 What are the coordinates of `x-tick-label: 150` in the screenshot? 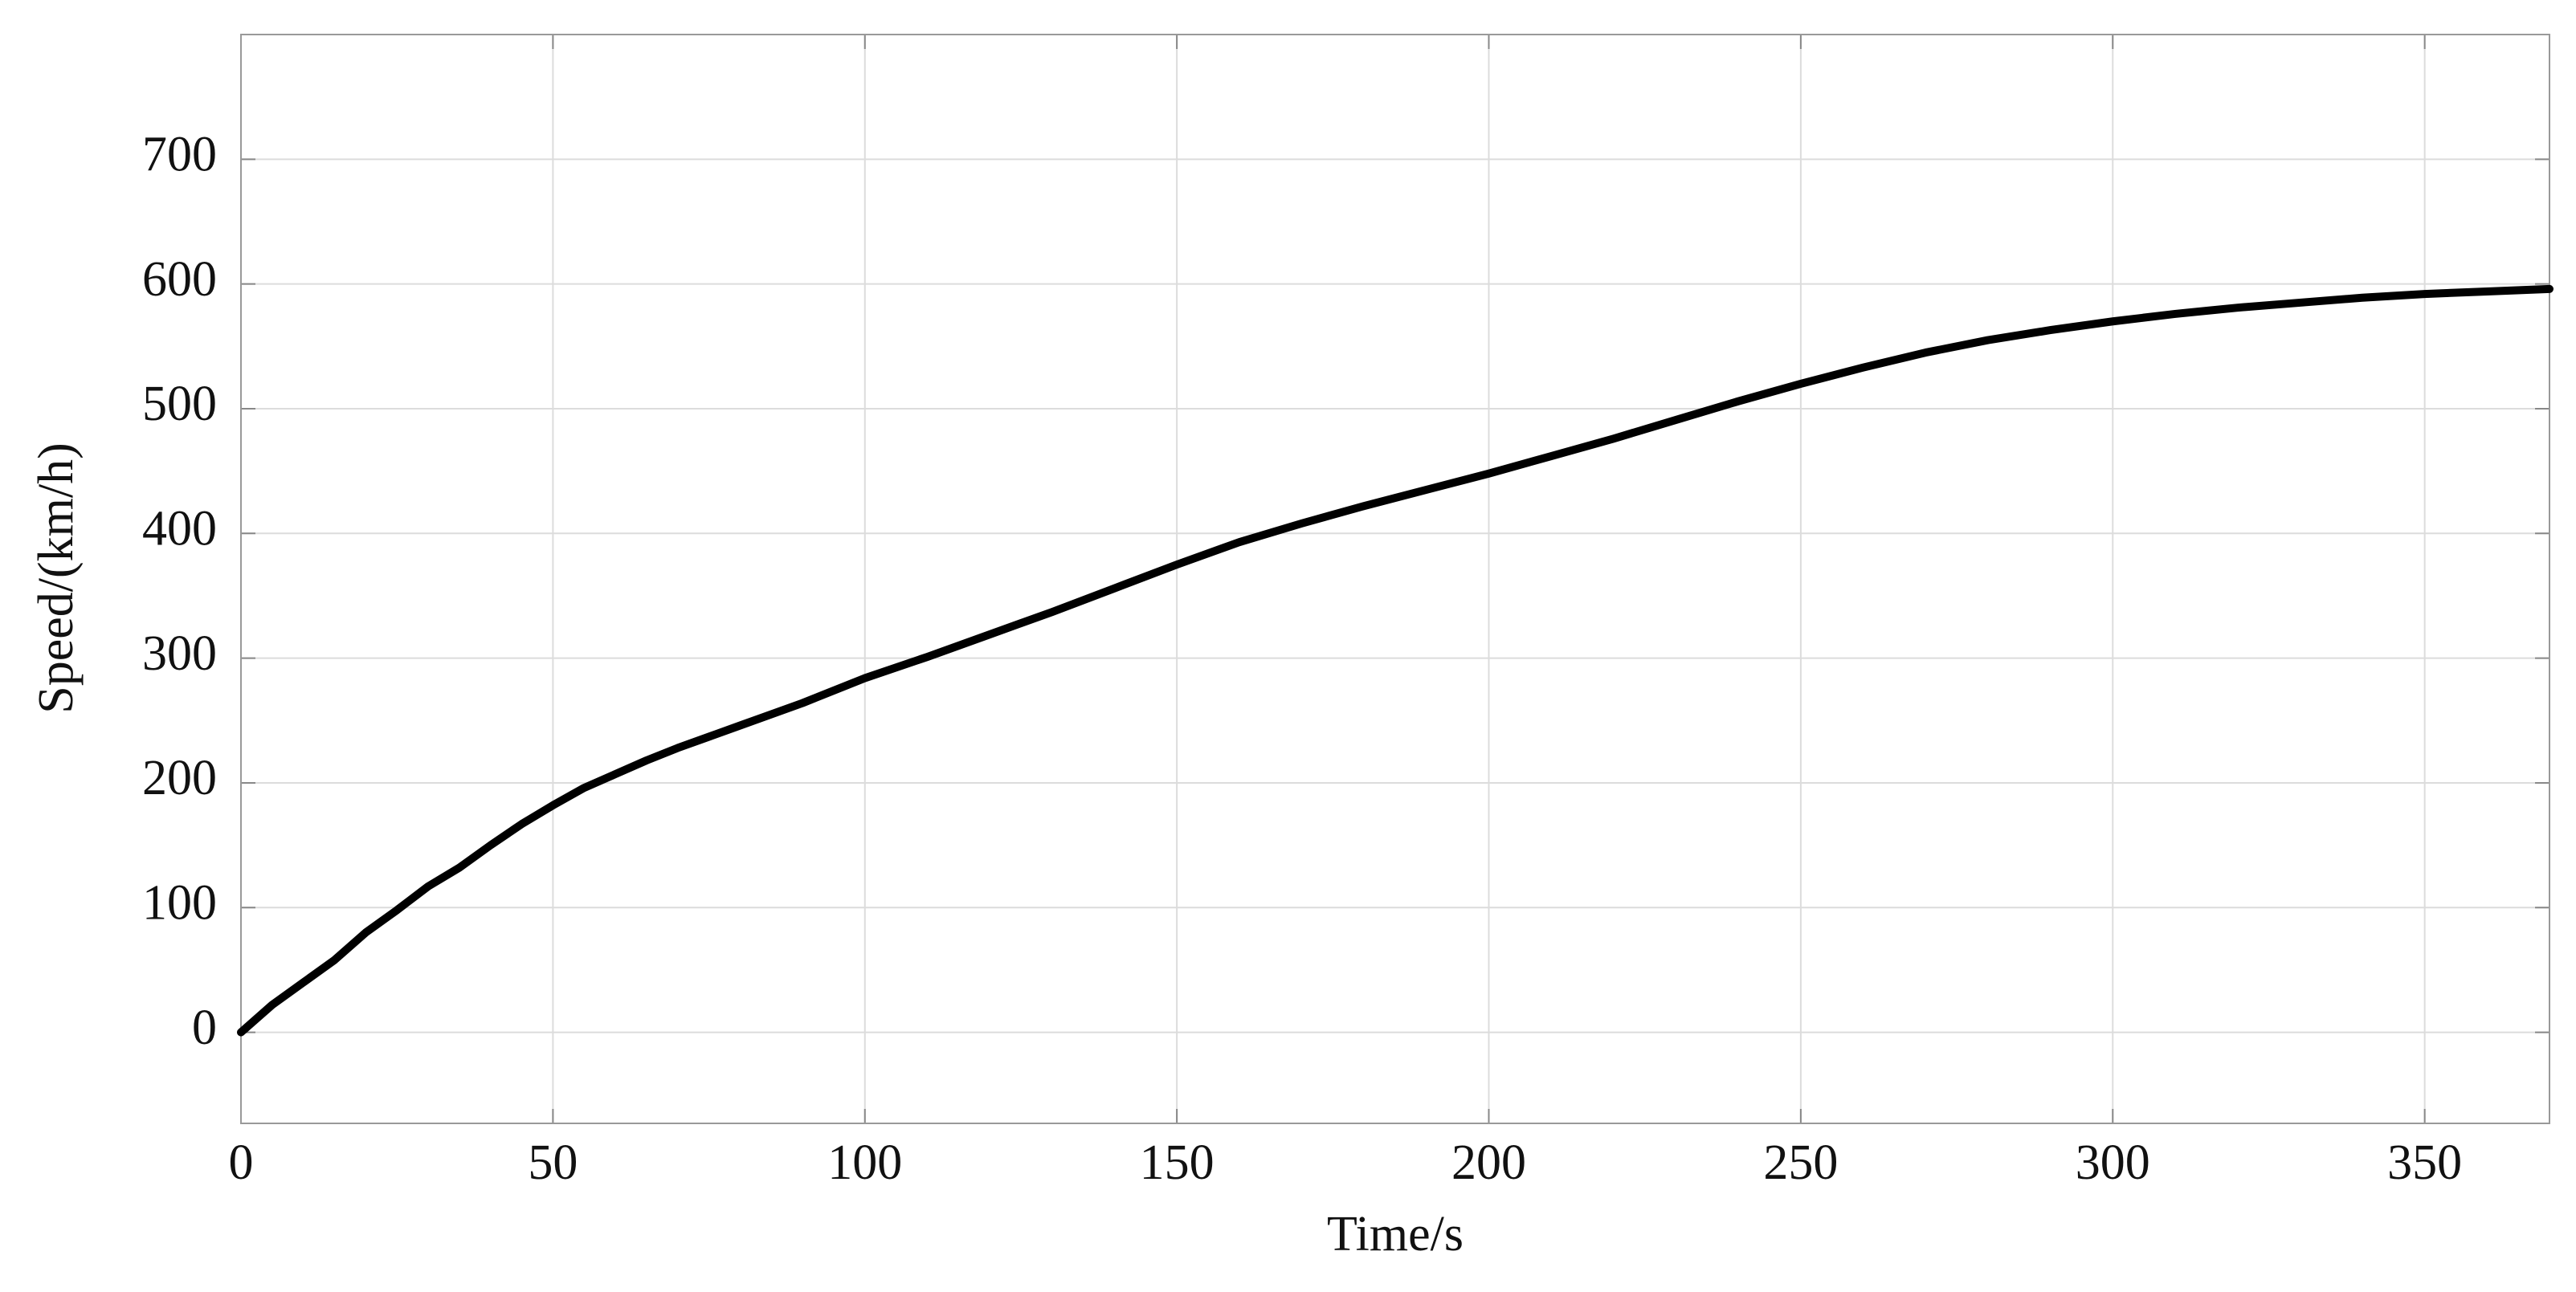 It's located at (1177, 1162).